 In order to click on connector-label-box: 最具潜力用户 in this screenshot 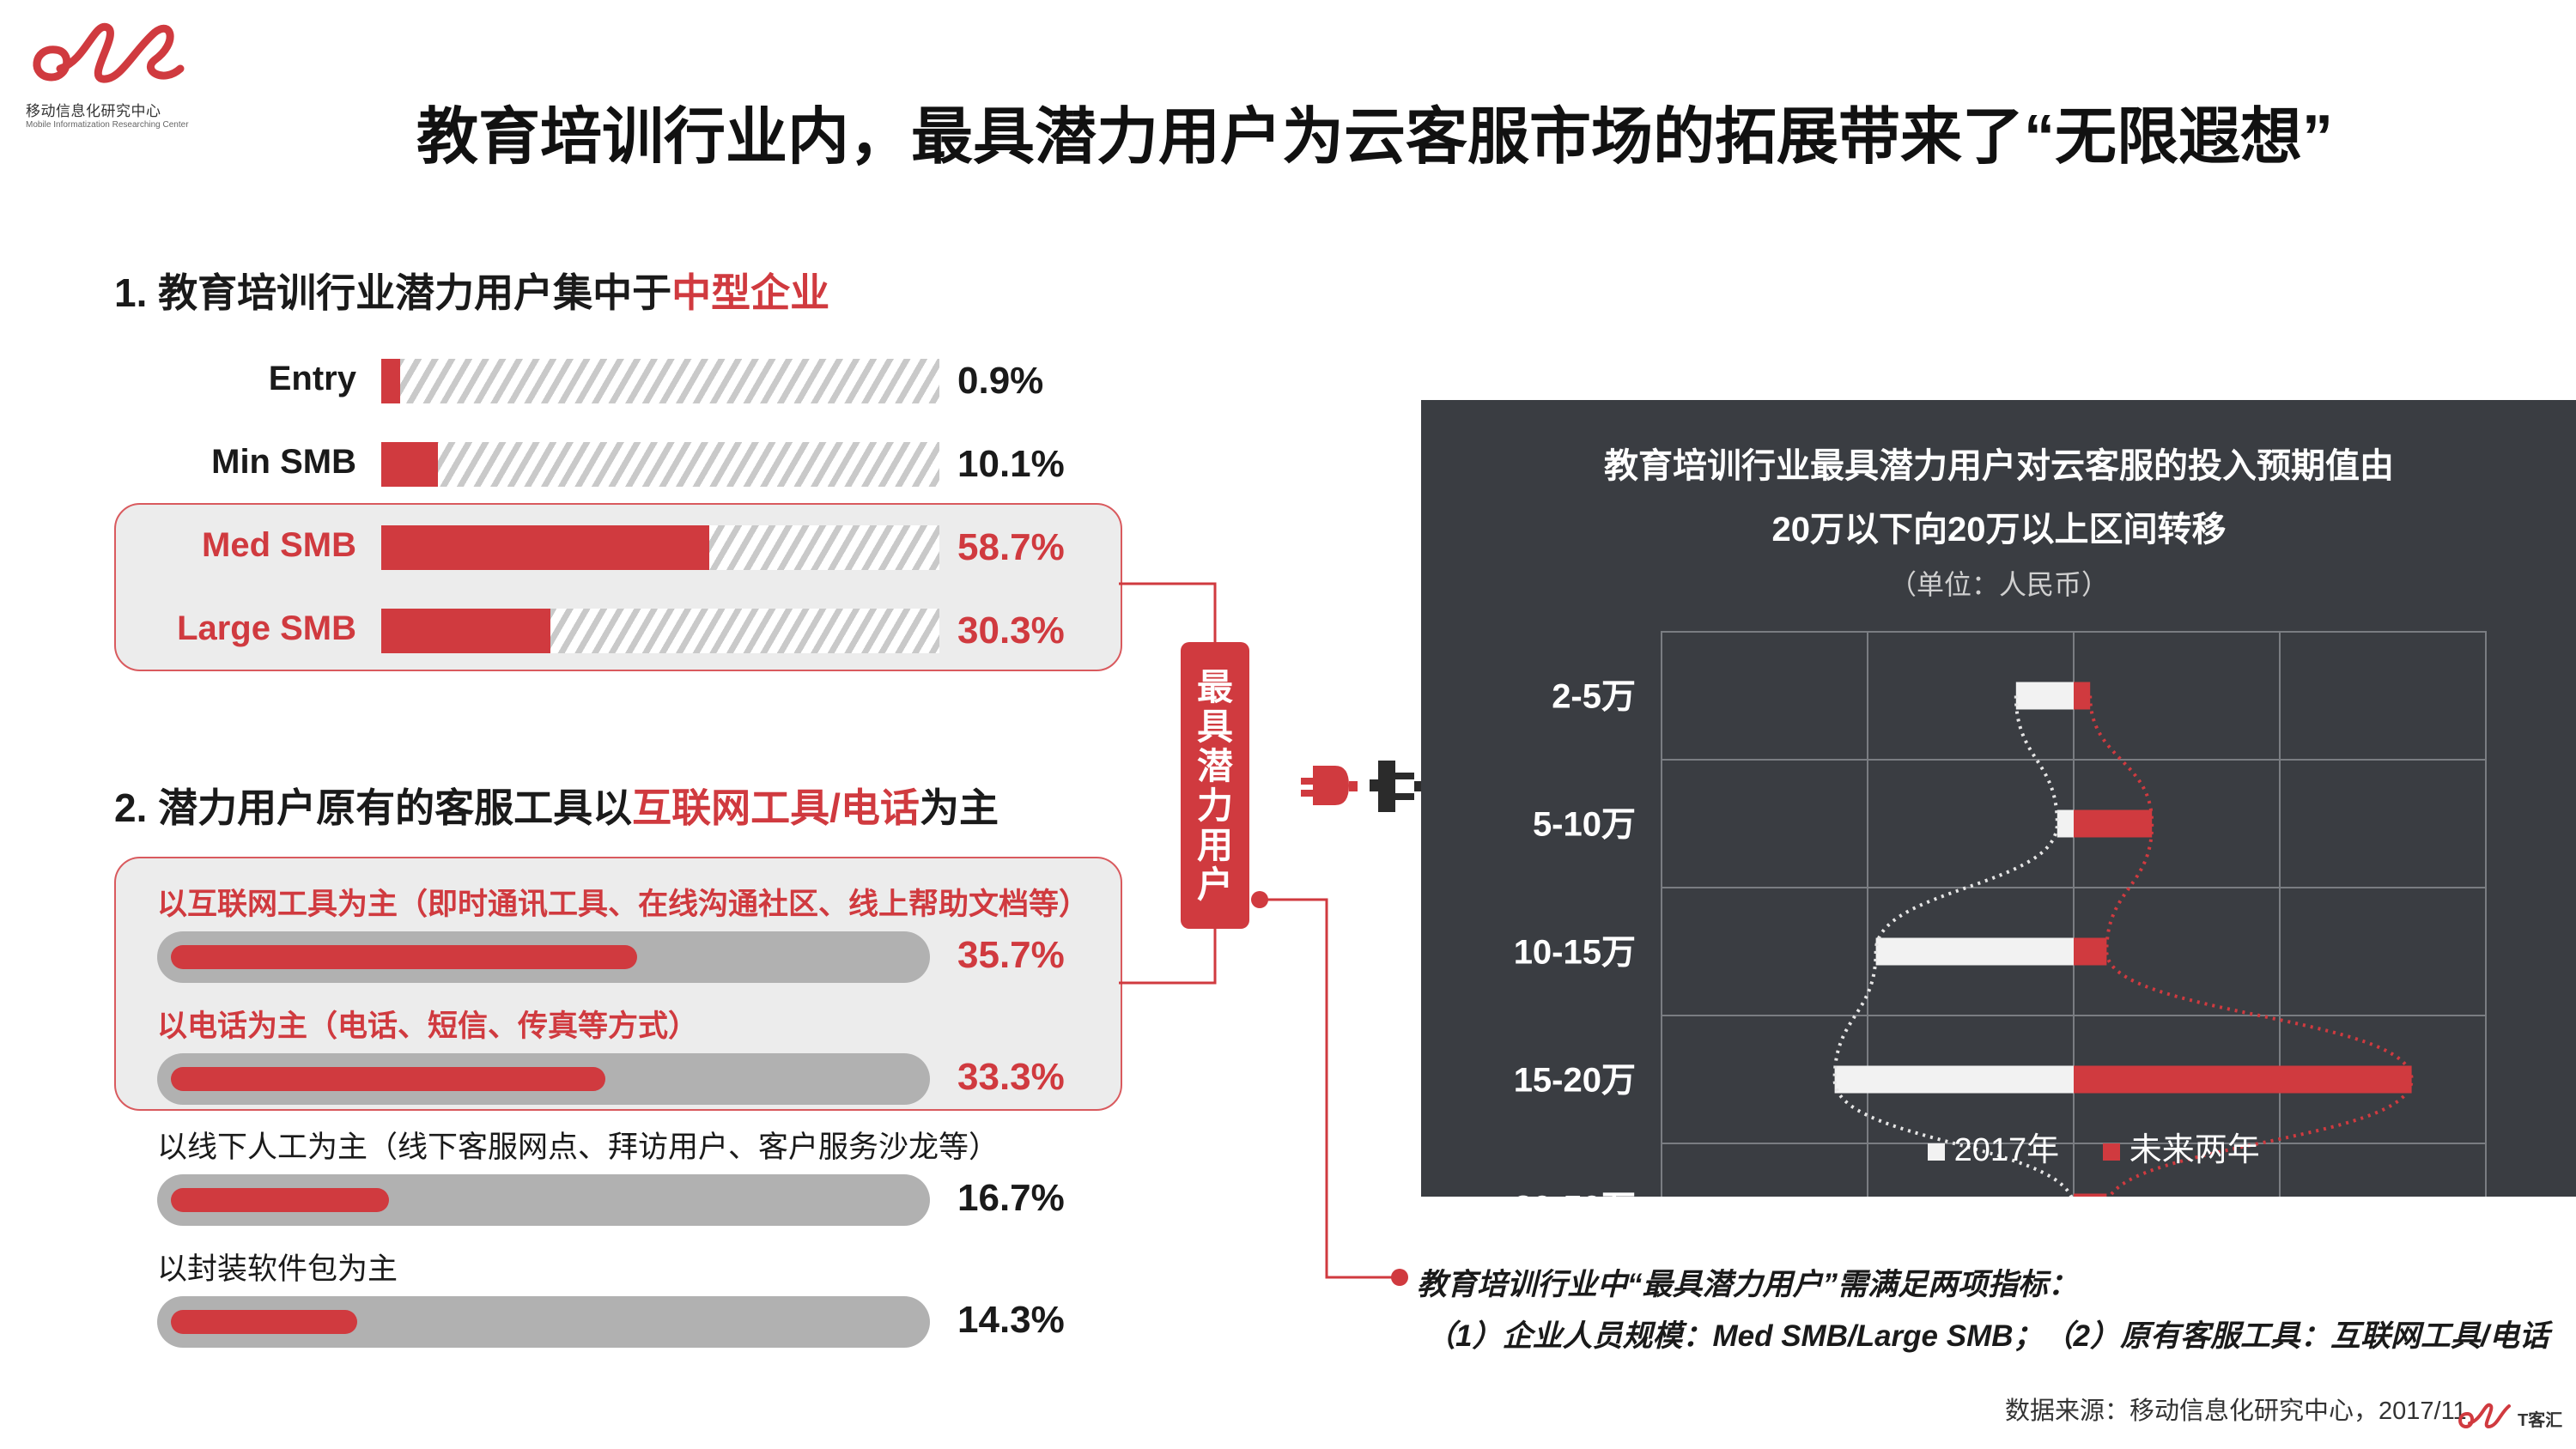, I will do `click(1215, 785)`.